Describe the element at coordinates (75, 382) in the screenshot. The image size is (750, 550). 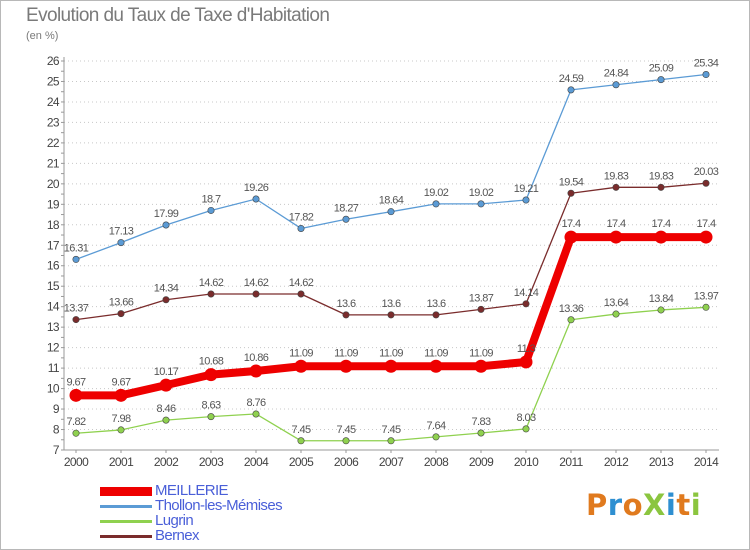
I see `data-label-meillerie: 9.67` at that location.